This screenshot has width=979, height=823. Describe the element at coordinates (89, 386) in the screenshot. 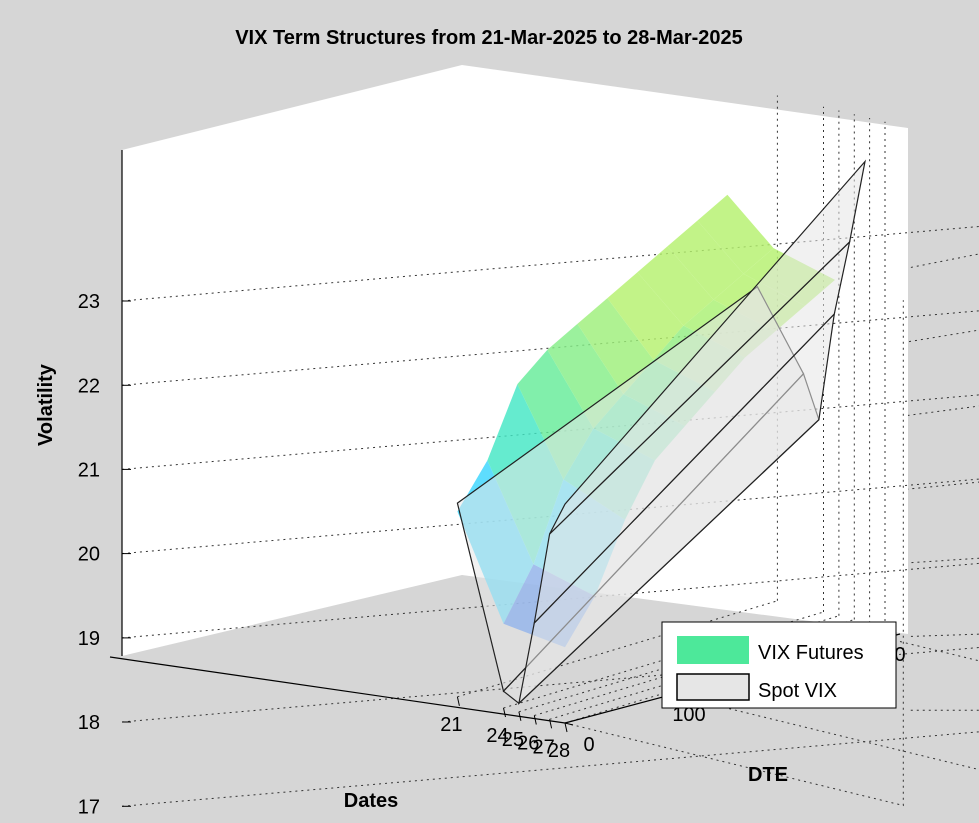

I see `z-tick-label: 22` at that location.